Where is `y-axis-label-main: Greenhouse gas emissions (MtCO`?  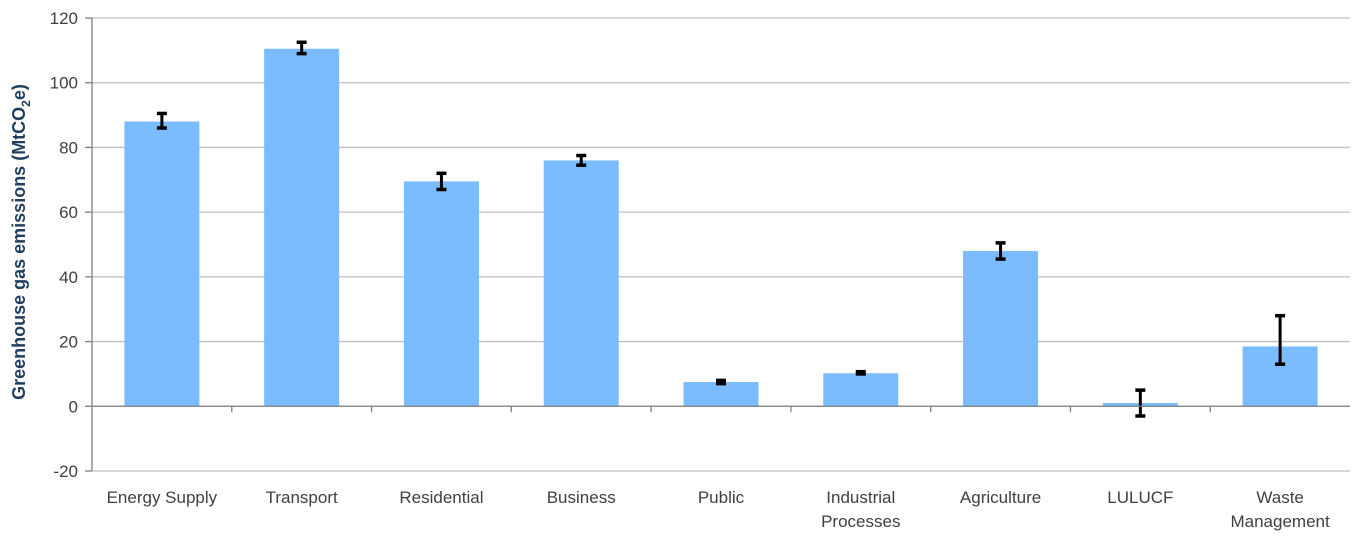
y-axis-label-main: Greenhouse gas emissions (MtCO is located at coordinates (19, 253).